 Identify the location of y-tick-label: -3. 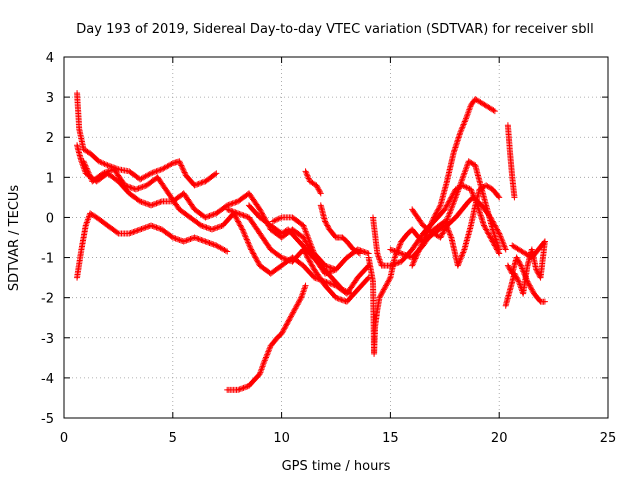
(47, 339).